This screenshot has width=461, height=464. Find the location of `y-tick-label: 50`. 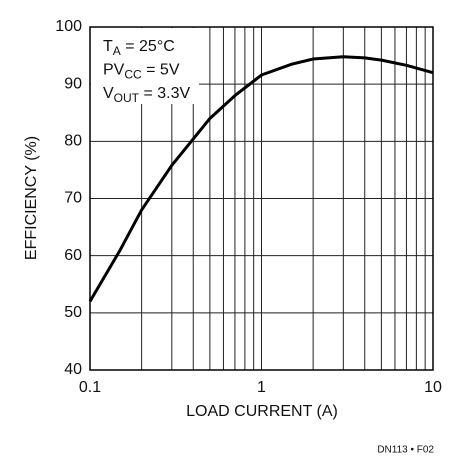

y-tick-label: 50 is located at coordinates (73, 312).